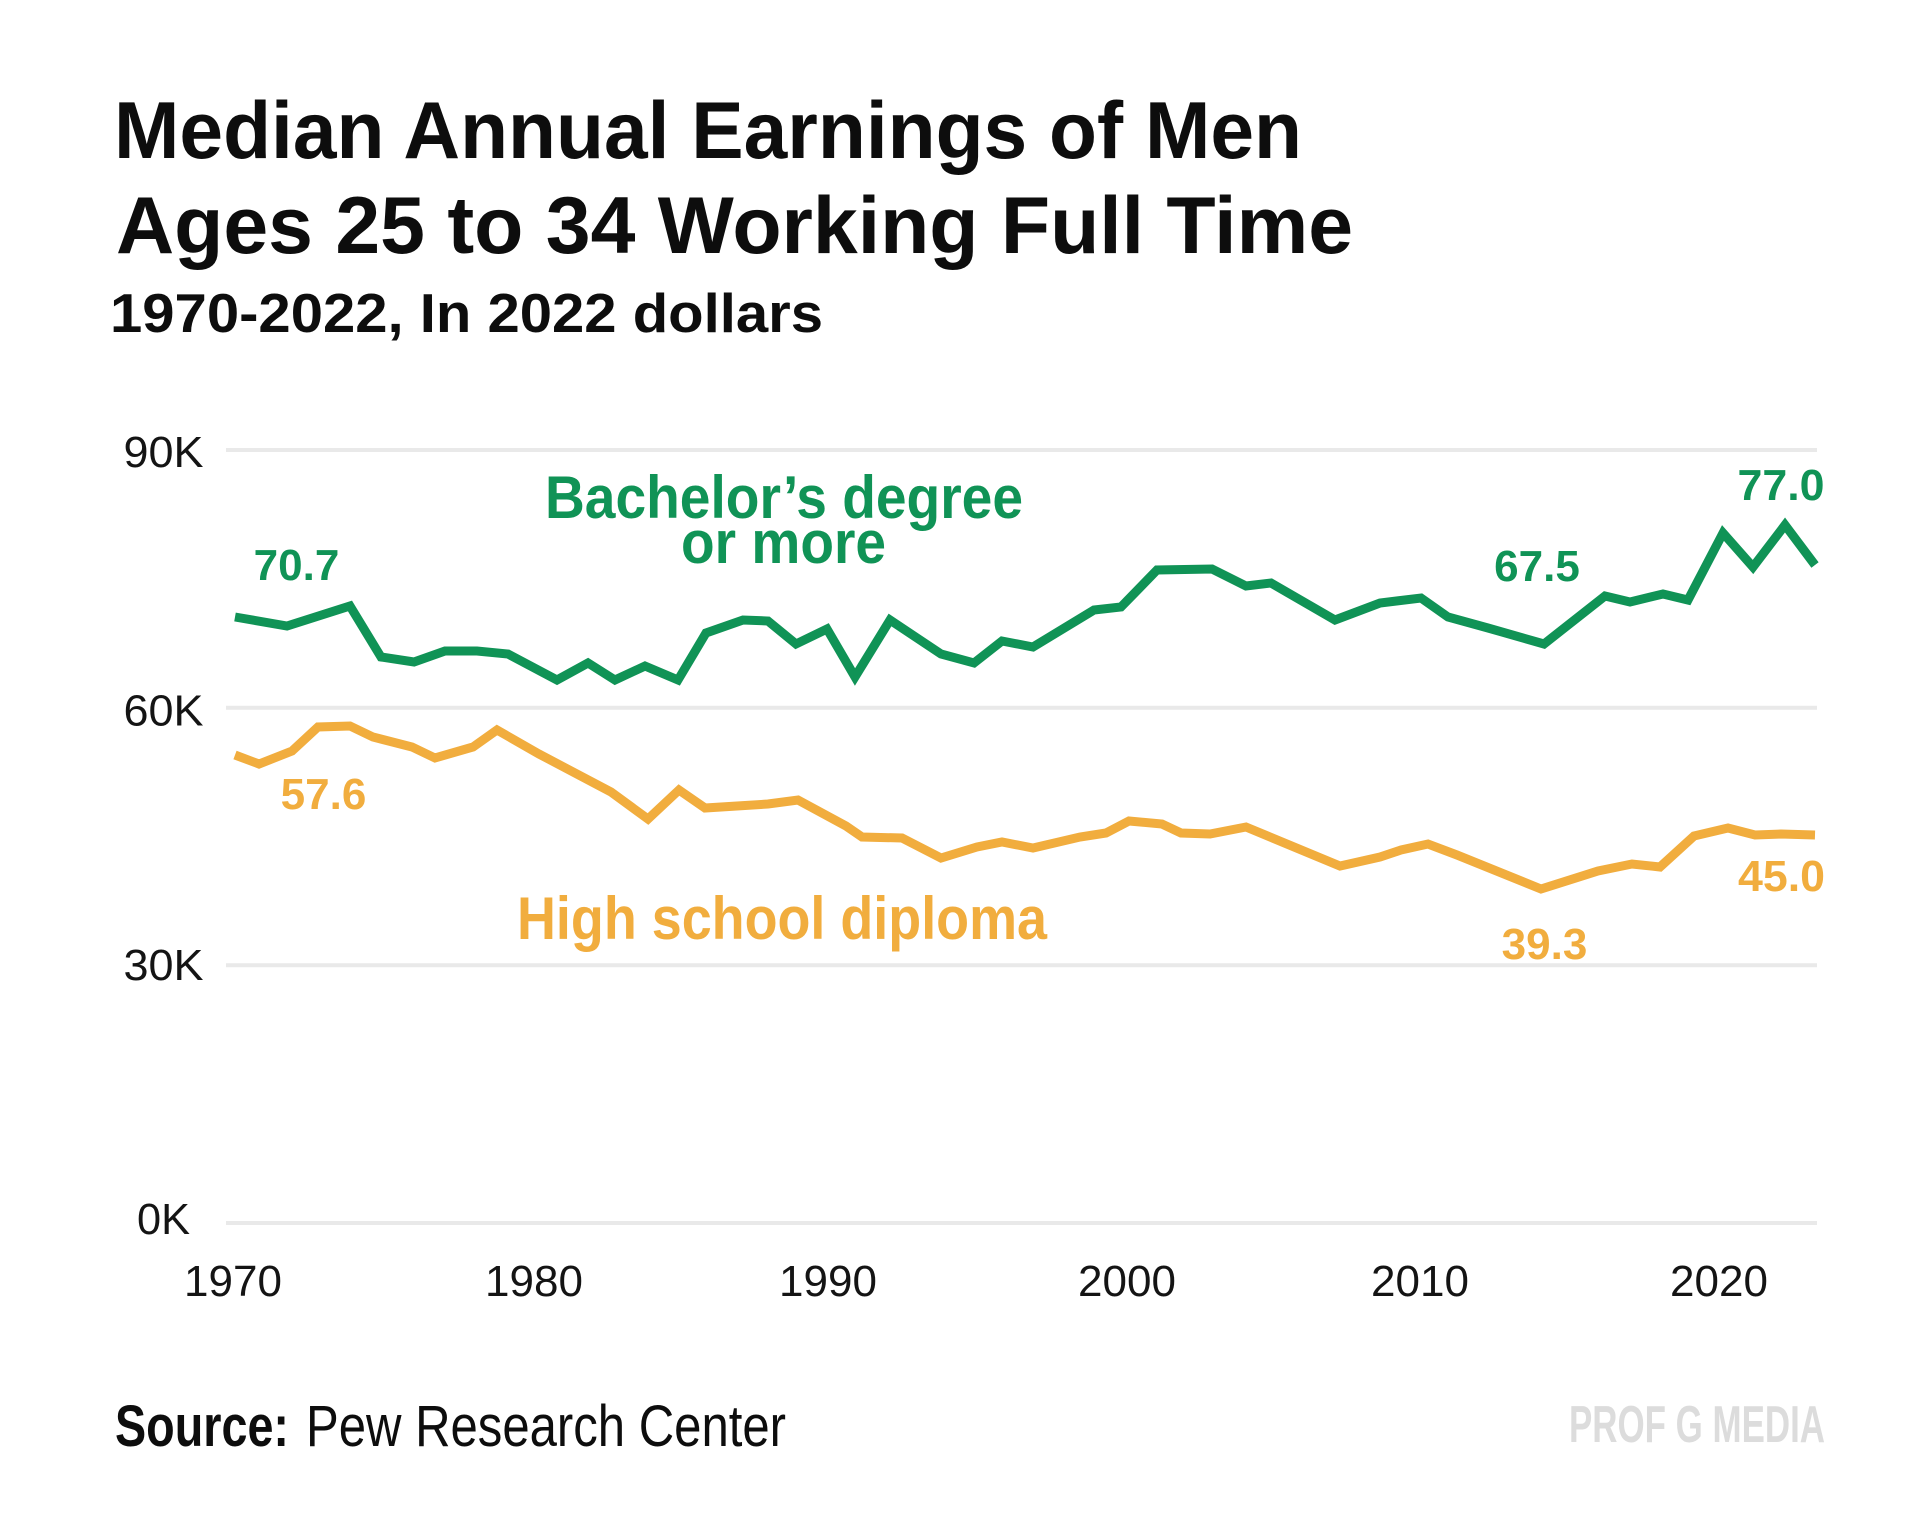 Image resolution: width=1920 pixels, height=1538 pixels. Describe the element at coordinates (466, 313) in the screenshot. I see `svg-text: 1970-2022, In 2022 dollars` at that location.